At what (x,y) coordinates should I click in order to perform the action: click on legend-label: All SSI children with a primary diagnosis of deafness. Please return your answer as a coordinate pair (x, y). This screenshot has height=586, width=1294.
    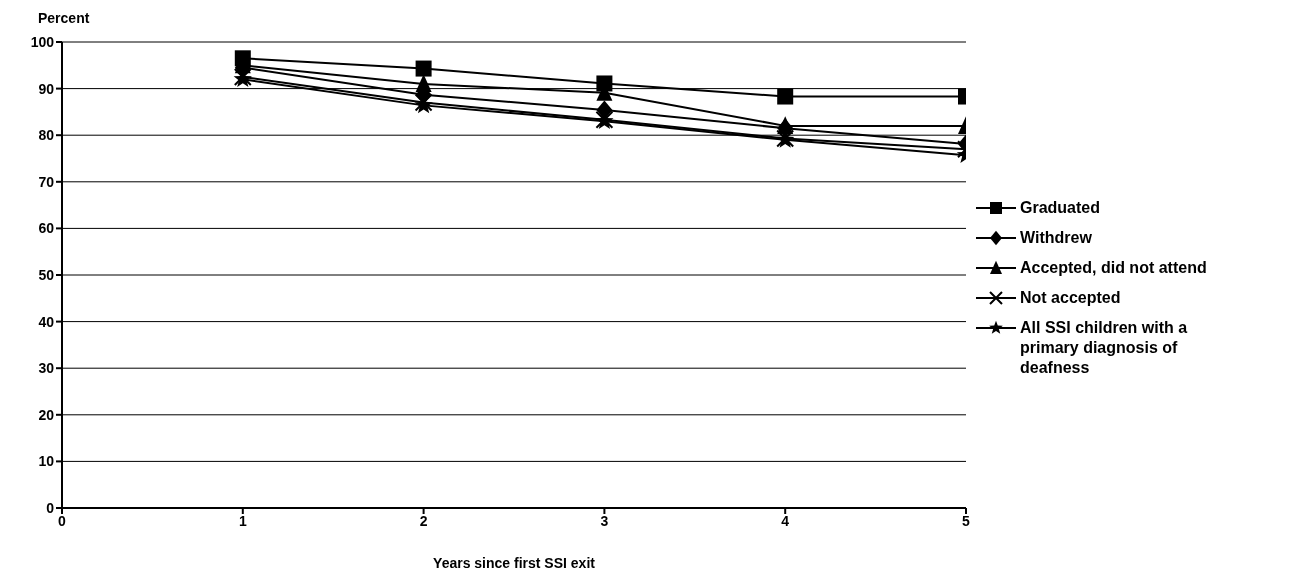
    Looking at the image, I should click on (1104, 348).